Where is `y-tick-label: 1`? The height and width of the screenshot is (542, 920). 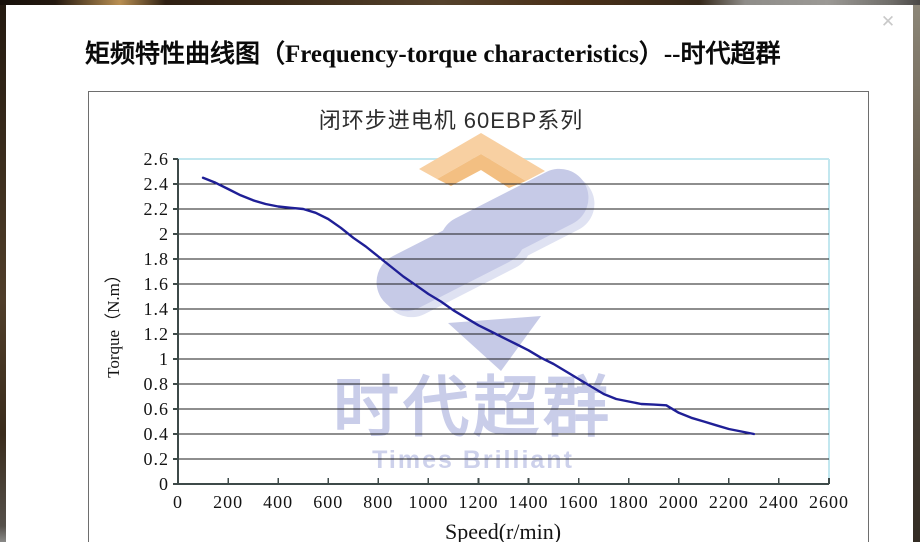 y-tick-label: 1 is located at coordinates (164, 359).